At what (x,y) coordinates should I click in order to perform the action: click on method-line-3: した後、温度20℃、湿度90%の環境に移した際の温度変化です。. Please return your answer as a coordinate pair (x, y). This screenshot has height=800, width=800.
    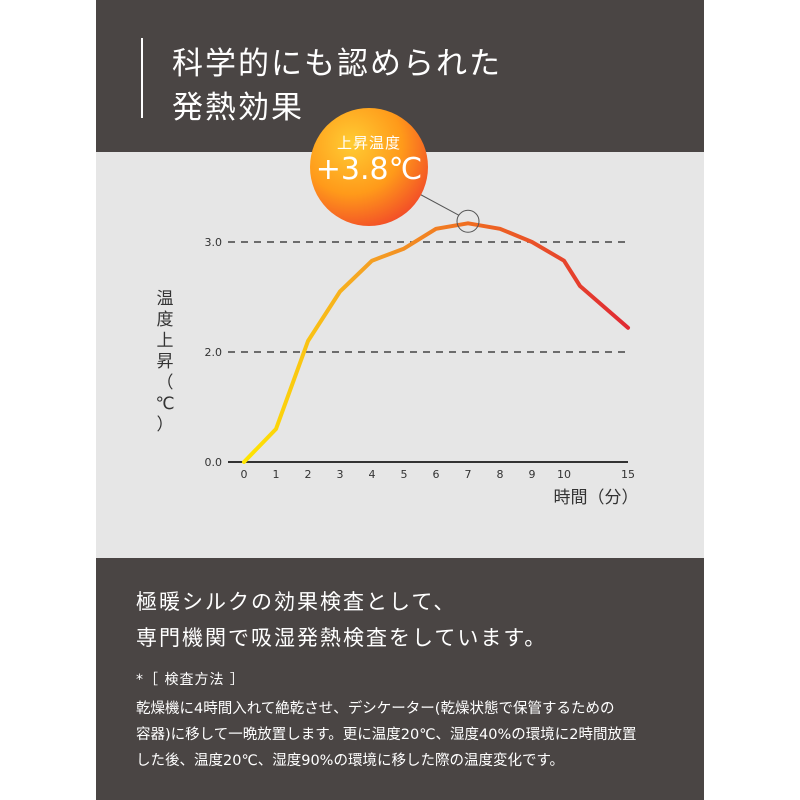
    Looking at the image, I should click on (350, 761).